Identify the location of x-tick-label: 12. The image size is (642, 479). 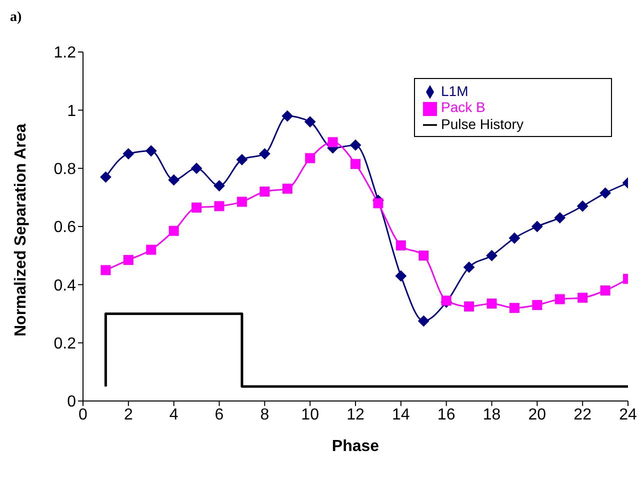
(355, 415).